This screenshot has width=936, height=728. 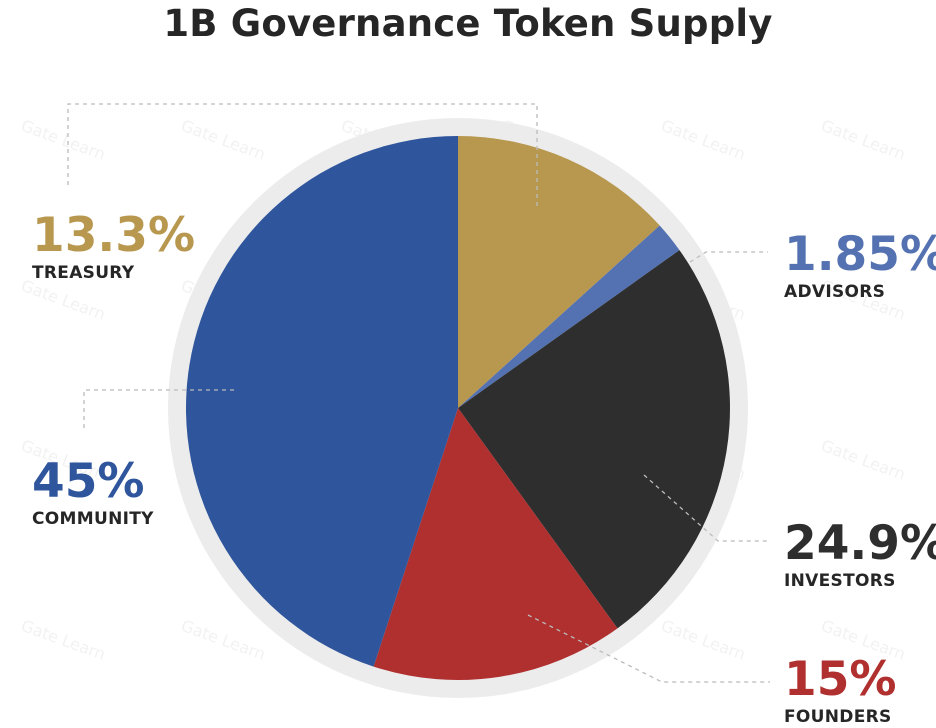 I want to click on treasury-percent: 13.3%, so click(x=114, y=235).